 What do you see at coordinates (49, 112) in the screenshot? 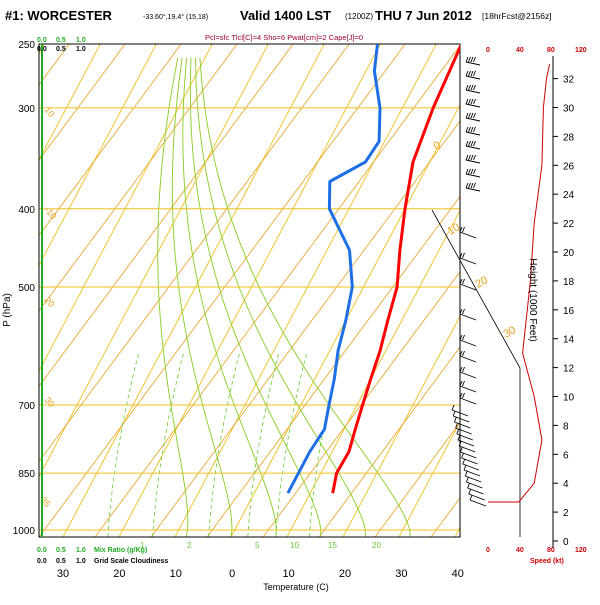
I see `dry-adiabat-label: 10` at bounding box center [49, 112].